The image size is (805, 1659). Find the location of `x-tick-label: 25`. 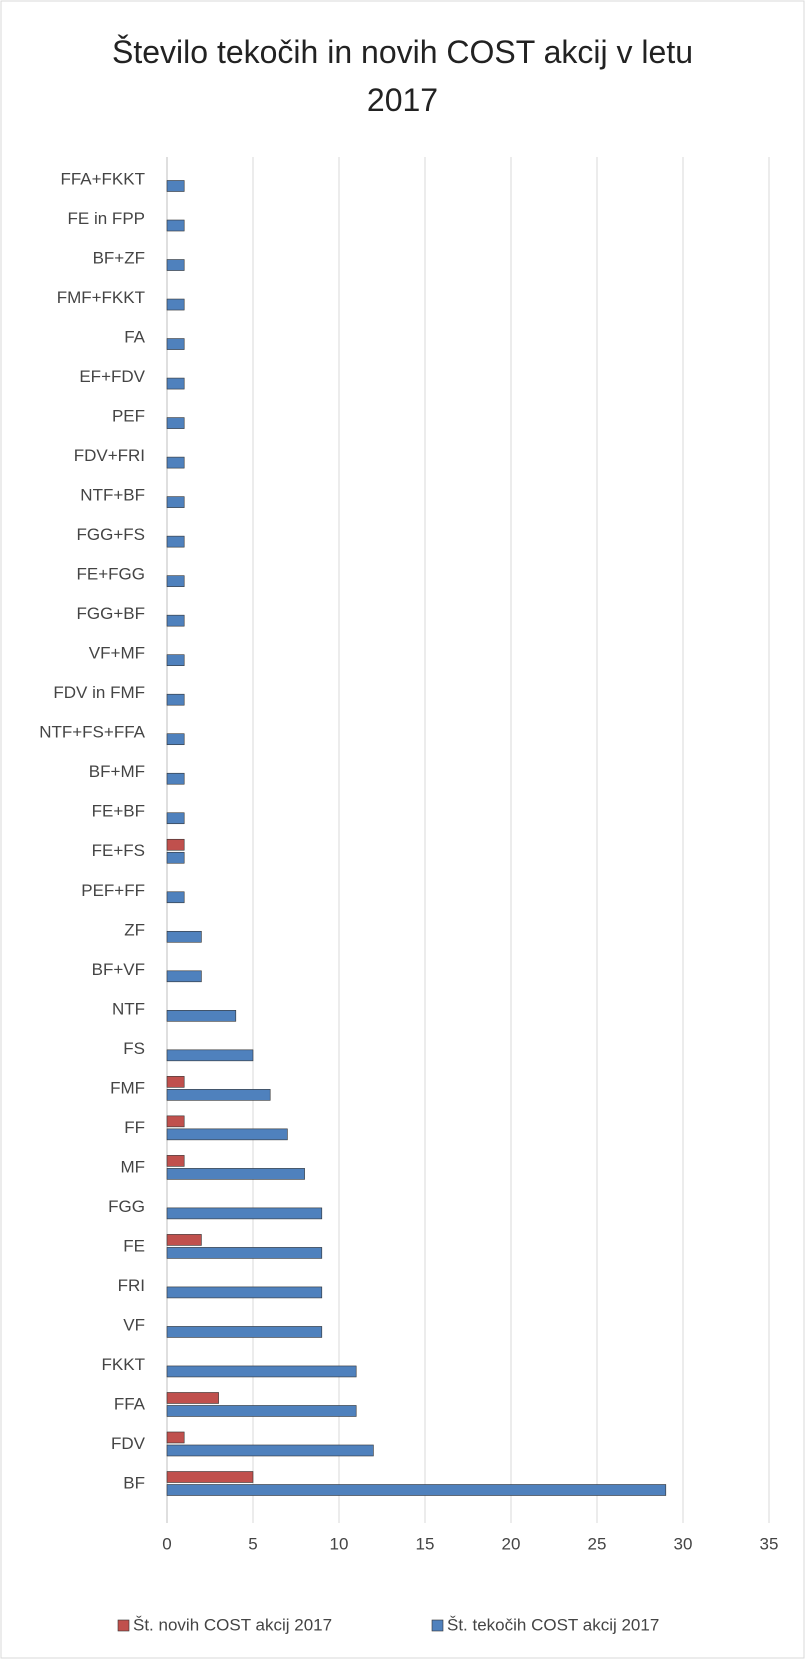

x-tick-label: 25 is located at coordinates (597, 1543).